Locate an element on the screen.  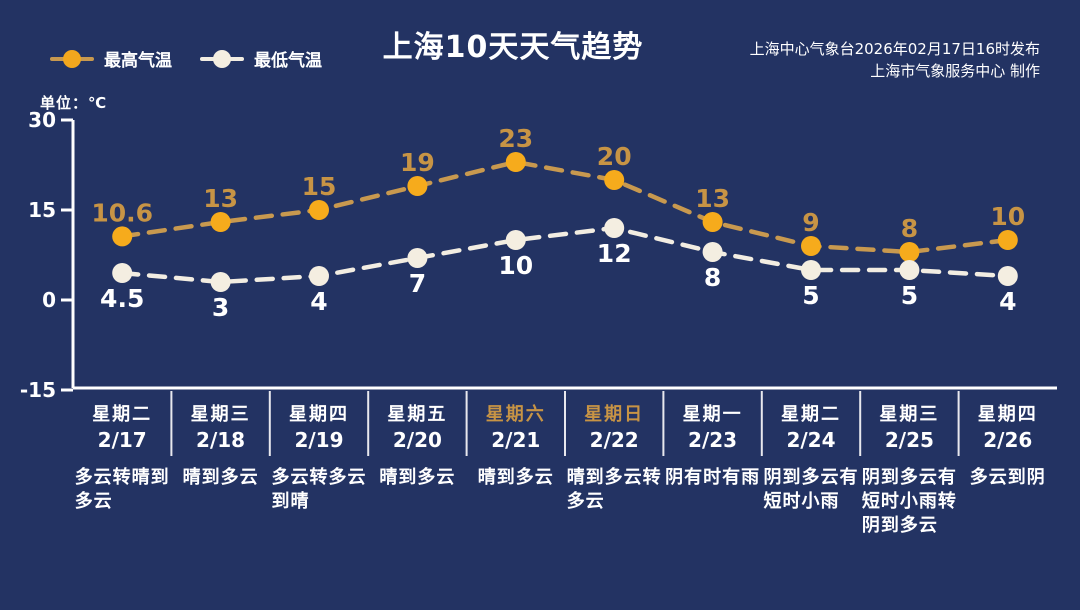
publisher-line1: 上海中心气象台2026年02月17日16时发布 is located at coordinates (894, 49).